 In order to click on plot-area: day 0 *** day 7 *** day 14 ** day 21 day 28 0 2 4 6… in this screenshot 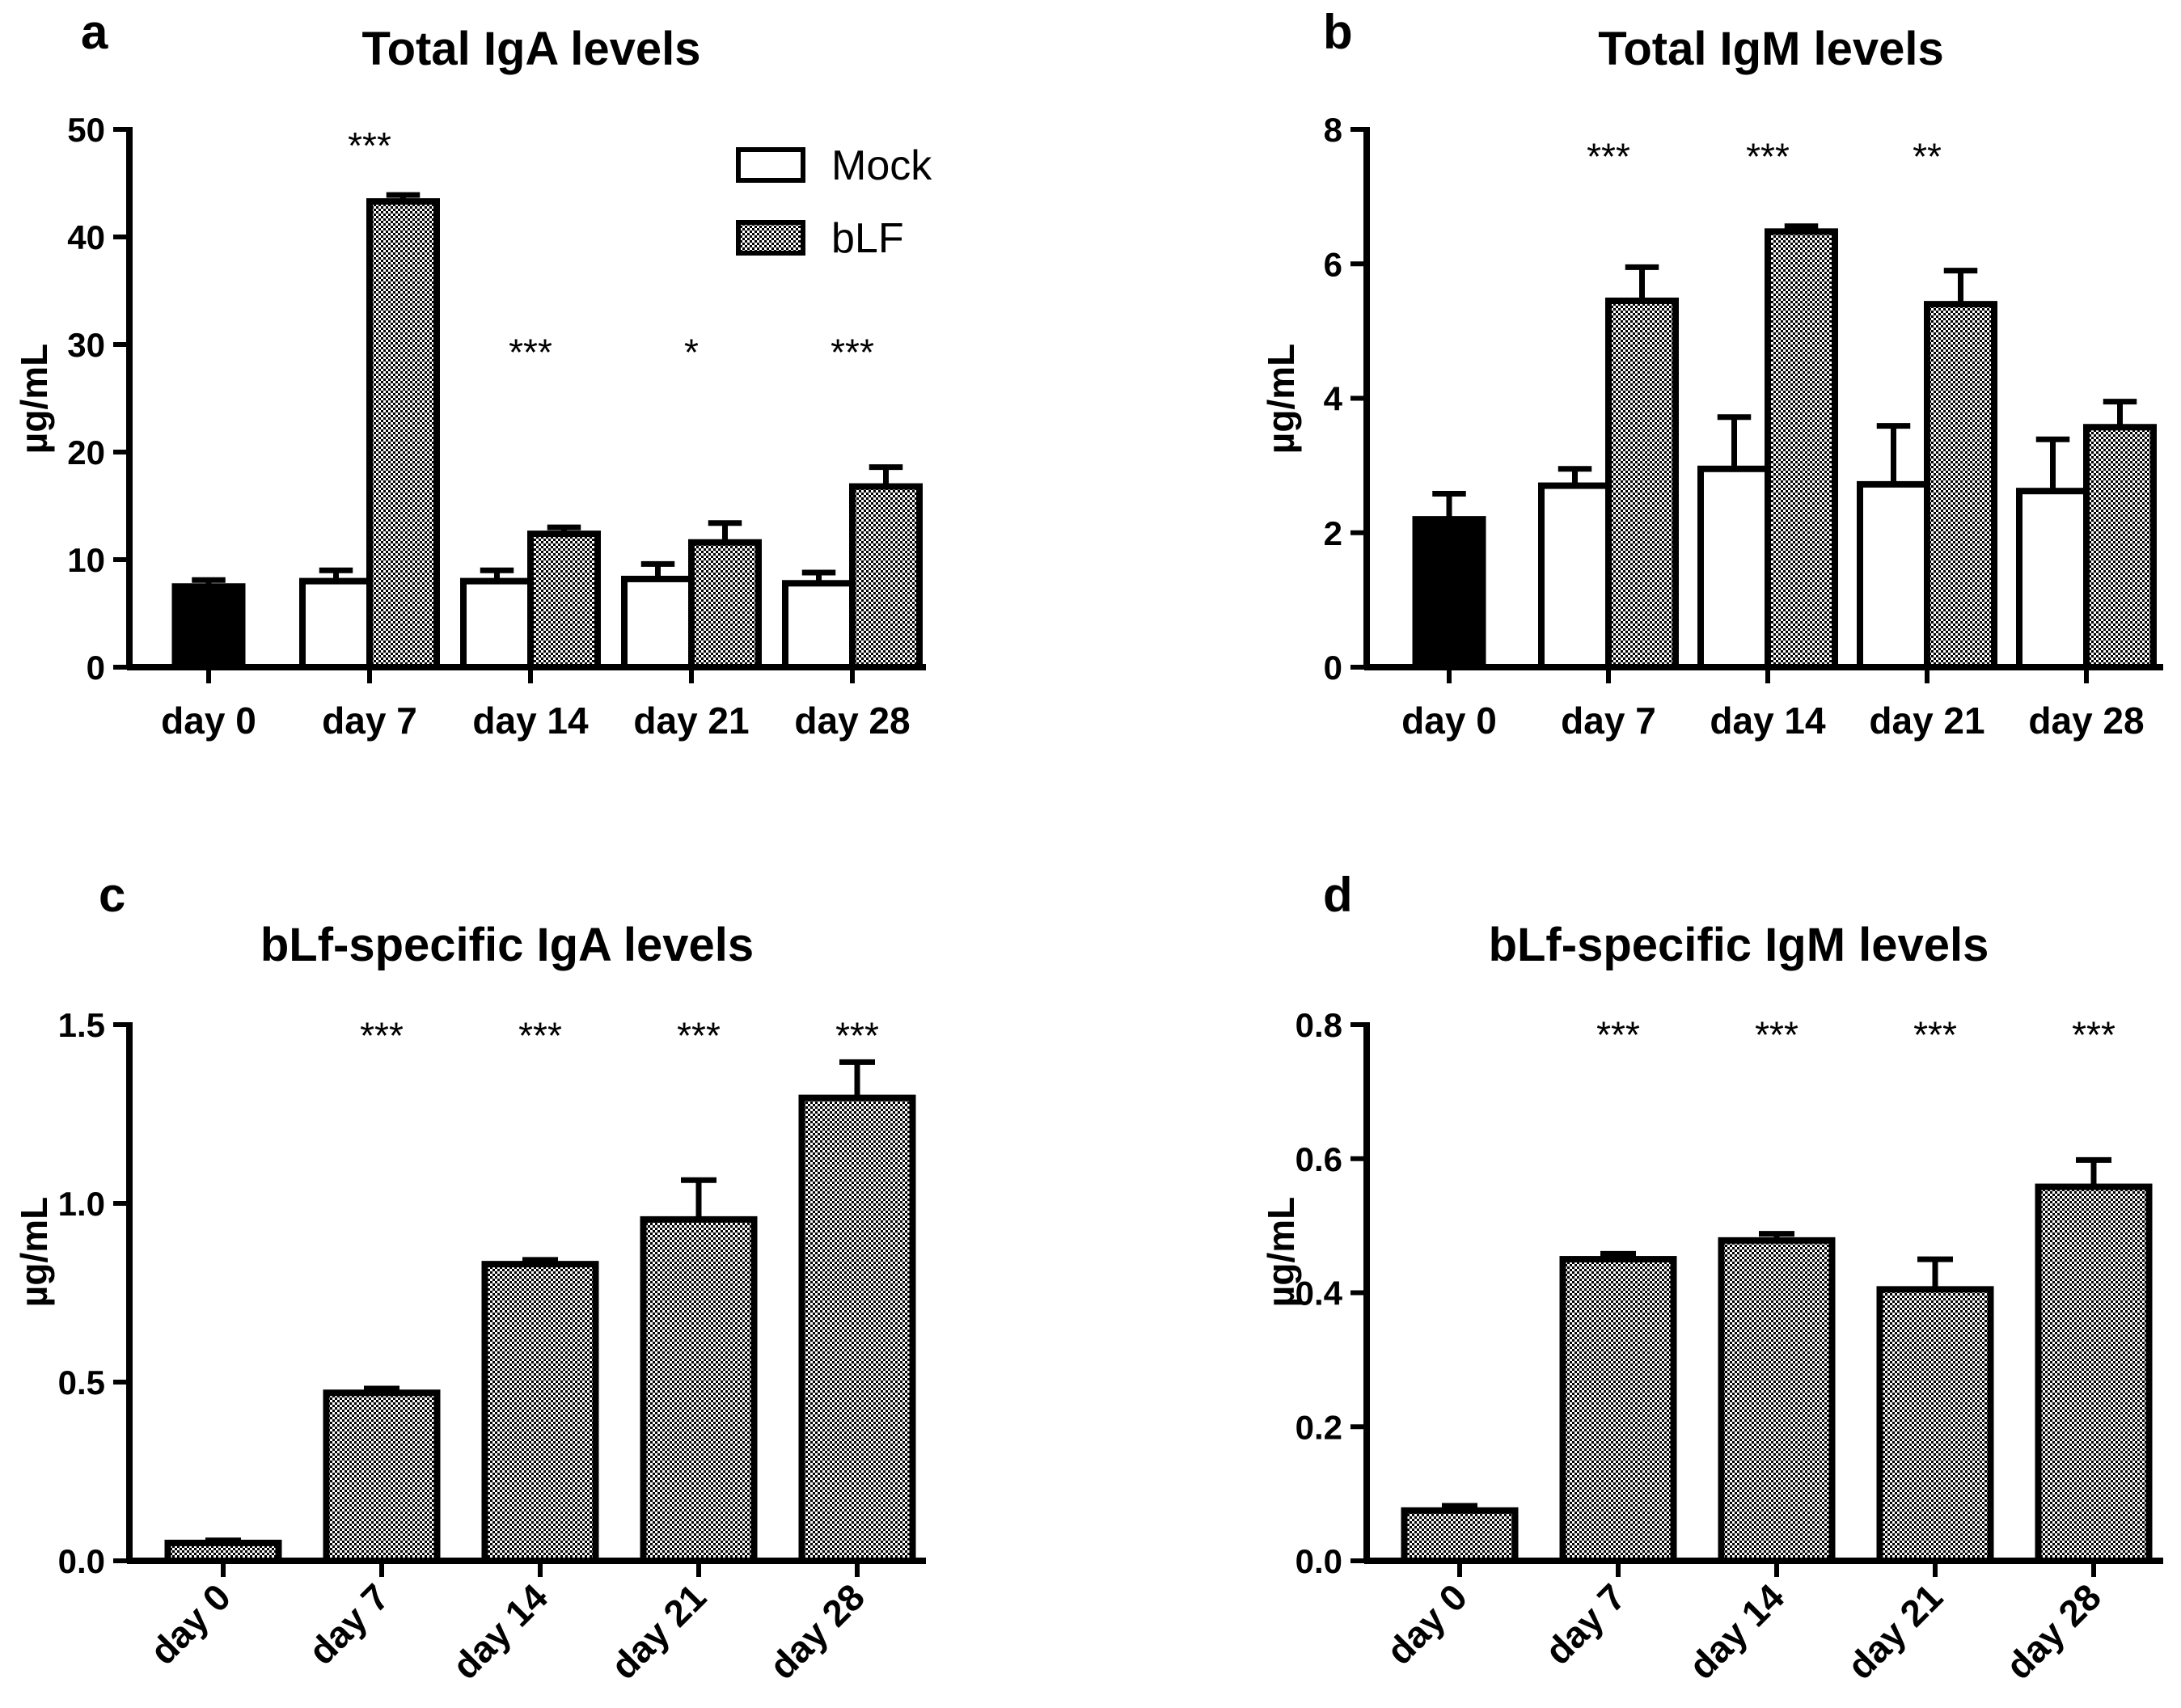, I will do `click(1744, 426)`.